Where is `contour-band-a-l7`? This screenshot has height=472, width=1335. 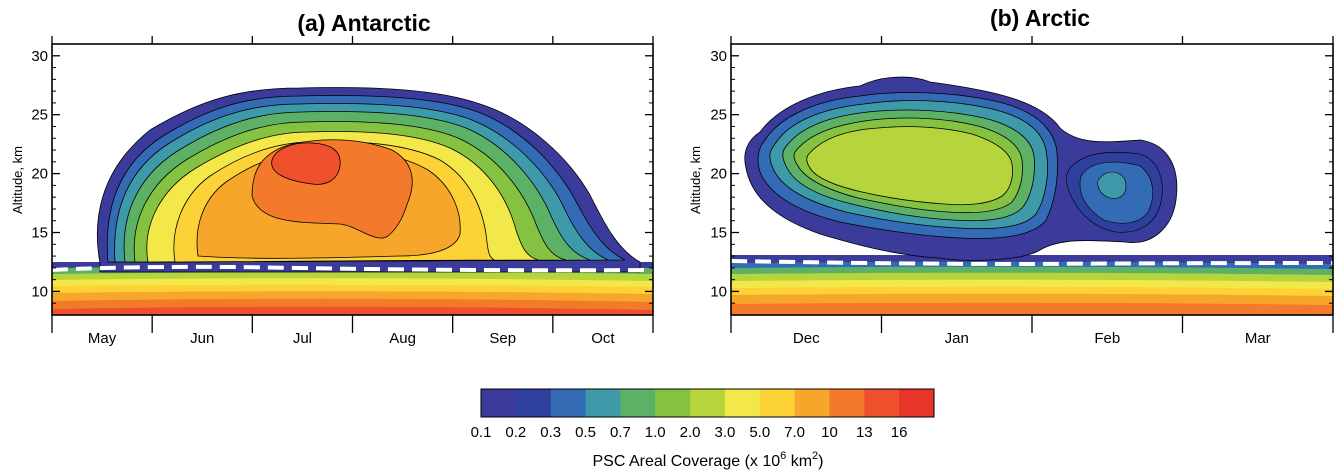 contour-band-a-l7 is located at coordinates (352, 310).